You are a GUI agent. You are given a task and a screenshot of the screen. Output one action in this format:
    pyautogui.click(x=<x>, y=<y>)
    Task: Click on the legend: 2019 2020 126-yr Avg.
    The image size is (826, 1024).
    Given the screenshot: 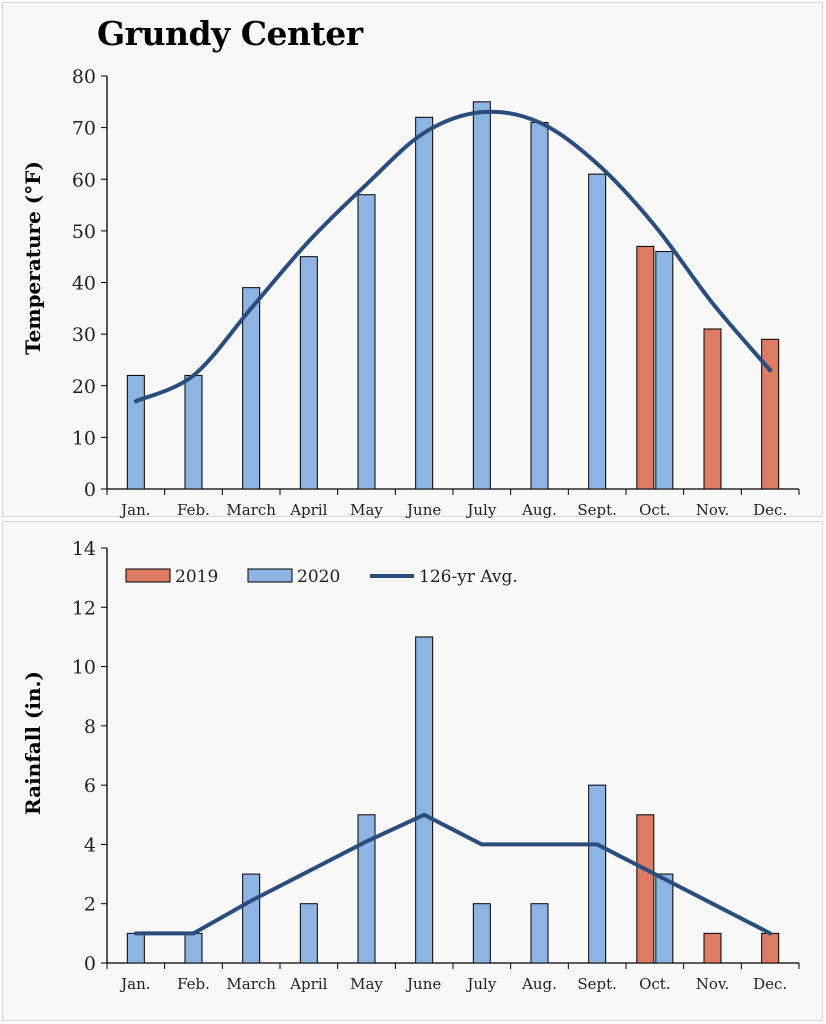 What is the action you would take?
    pyautogui.click(x=321, y=577)
    